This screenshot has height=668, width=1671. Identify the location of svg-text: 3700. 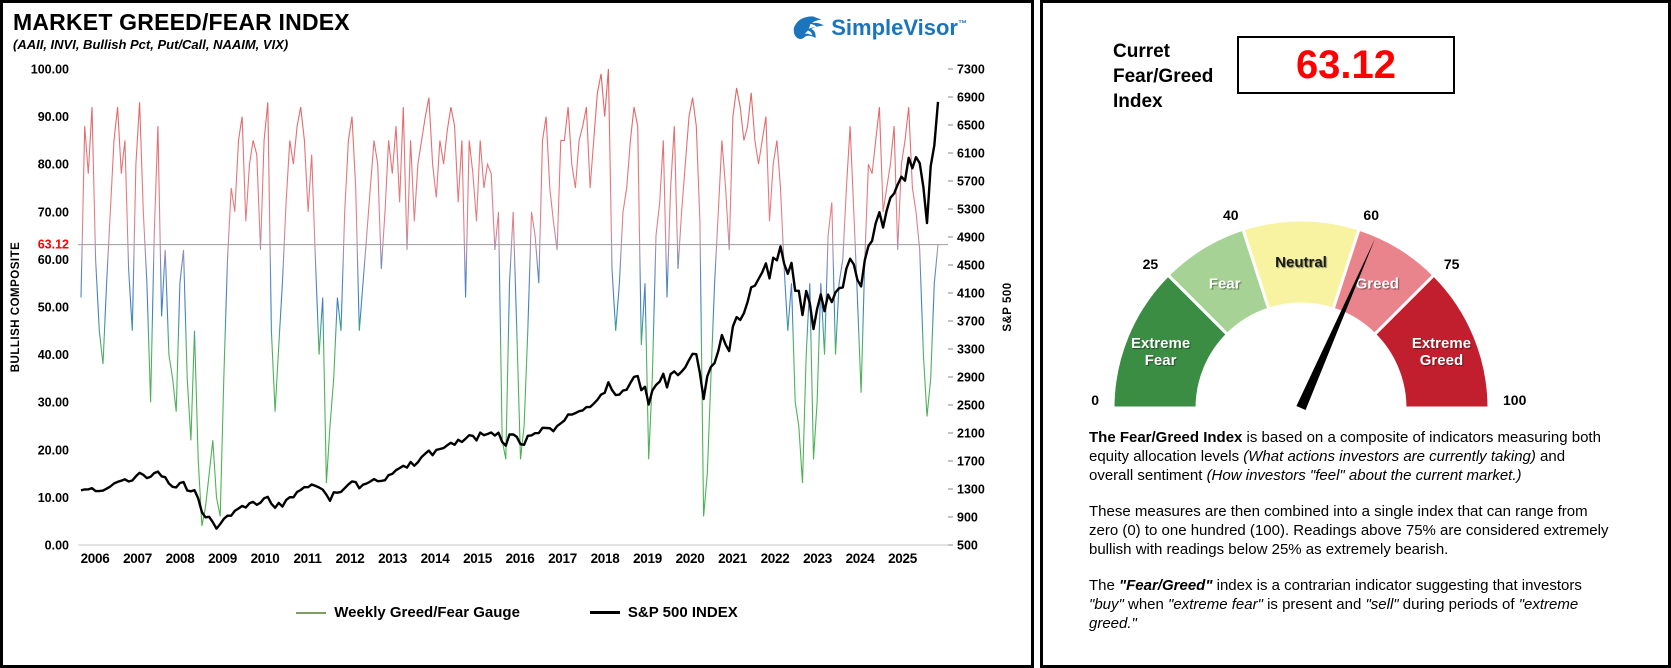
(971, 322).